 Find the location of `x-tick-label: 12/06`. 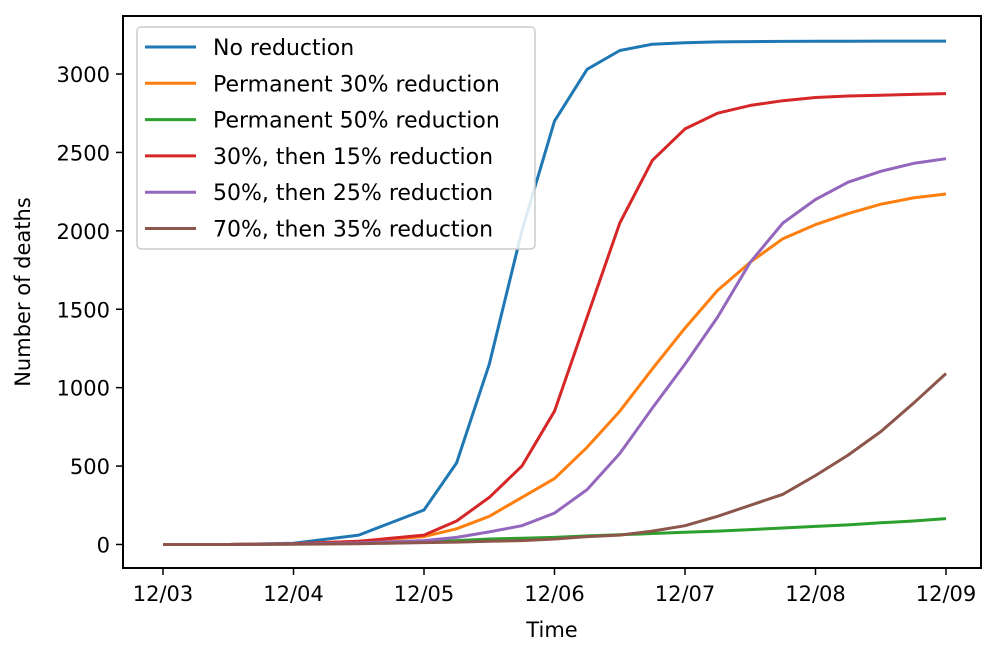

x-tick-label: 12/06 is located at coordinates (554, 594).